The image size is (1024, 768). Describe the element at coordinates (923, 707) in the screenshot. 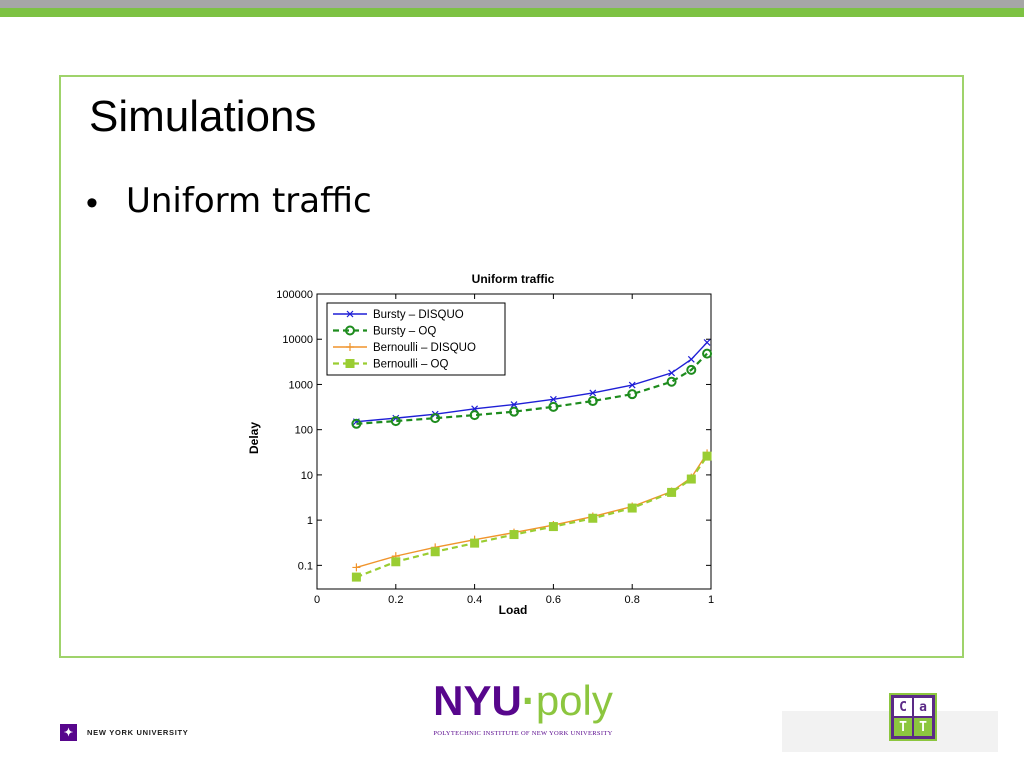

I see `catt-letter-a: a` at that location.